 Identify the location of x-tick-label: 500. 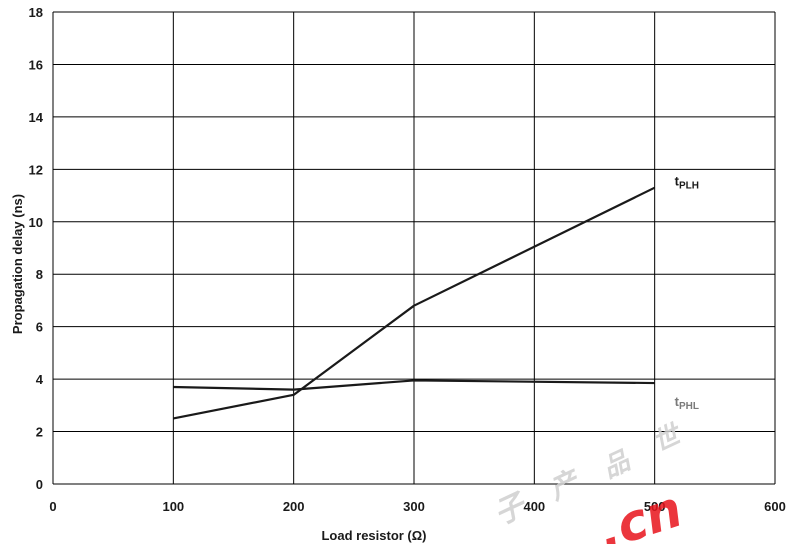
(655, 506).